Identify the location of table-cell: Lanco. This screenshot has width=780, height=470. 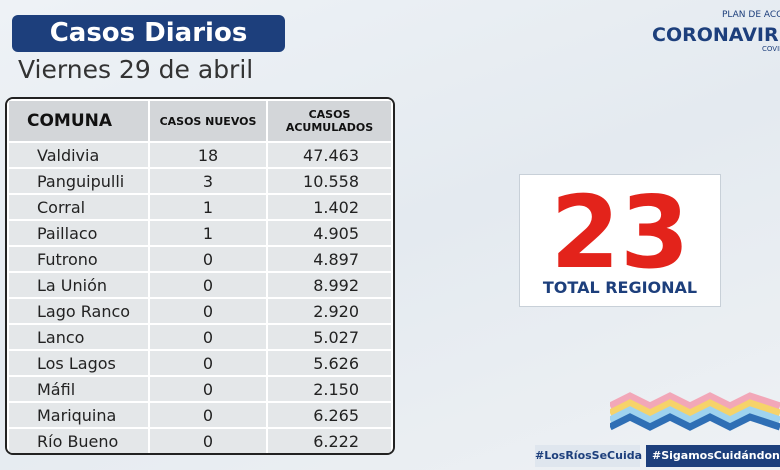
(78, 337).